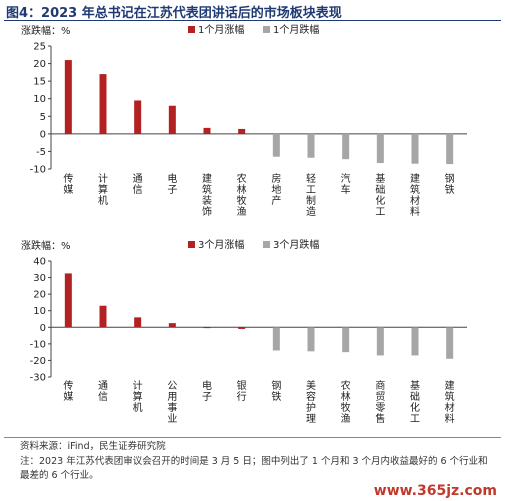  Describe the element at coordinates (172, 403) in the screenshot. I see `category-label: 公用事业` at that location.